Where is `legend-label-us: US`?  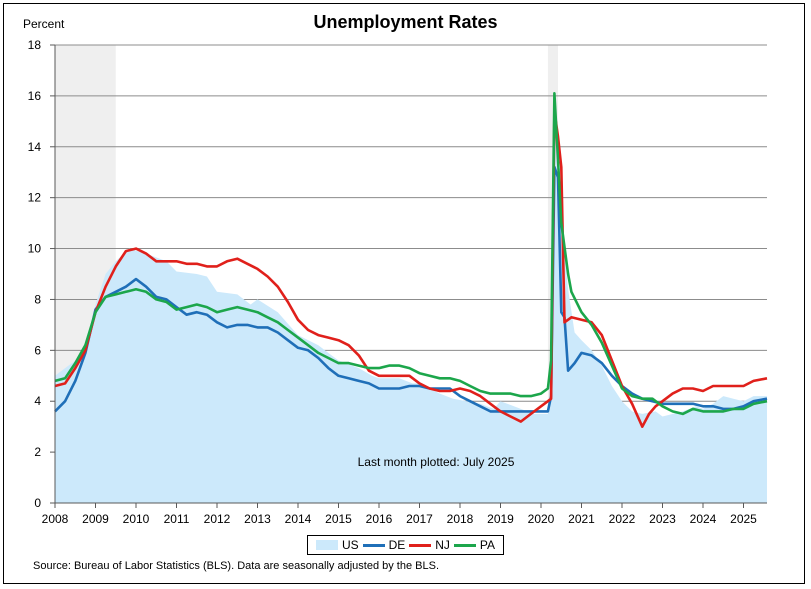 legend-label-us: US is located at coordinates (350, 545).